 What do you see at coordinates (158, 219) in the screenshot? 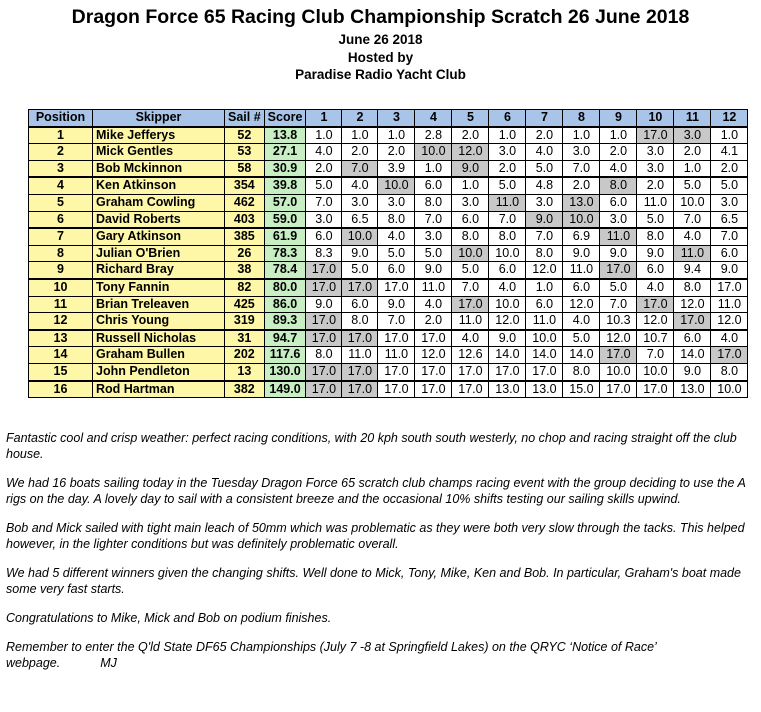
I see `skipper-cell: David Roberts` at bounding box center [158, 219].